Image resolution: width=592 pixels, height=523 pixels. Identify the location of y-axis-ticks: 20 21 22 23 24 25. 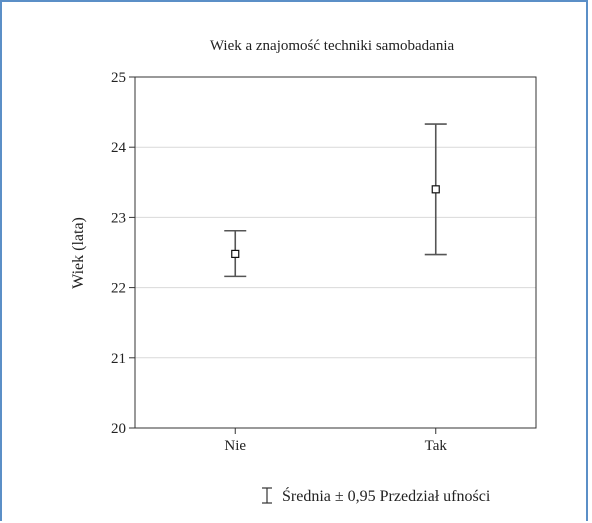
(123, 253).